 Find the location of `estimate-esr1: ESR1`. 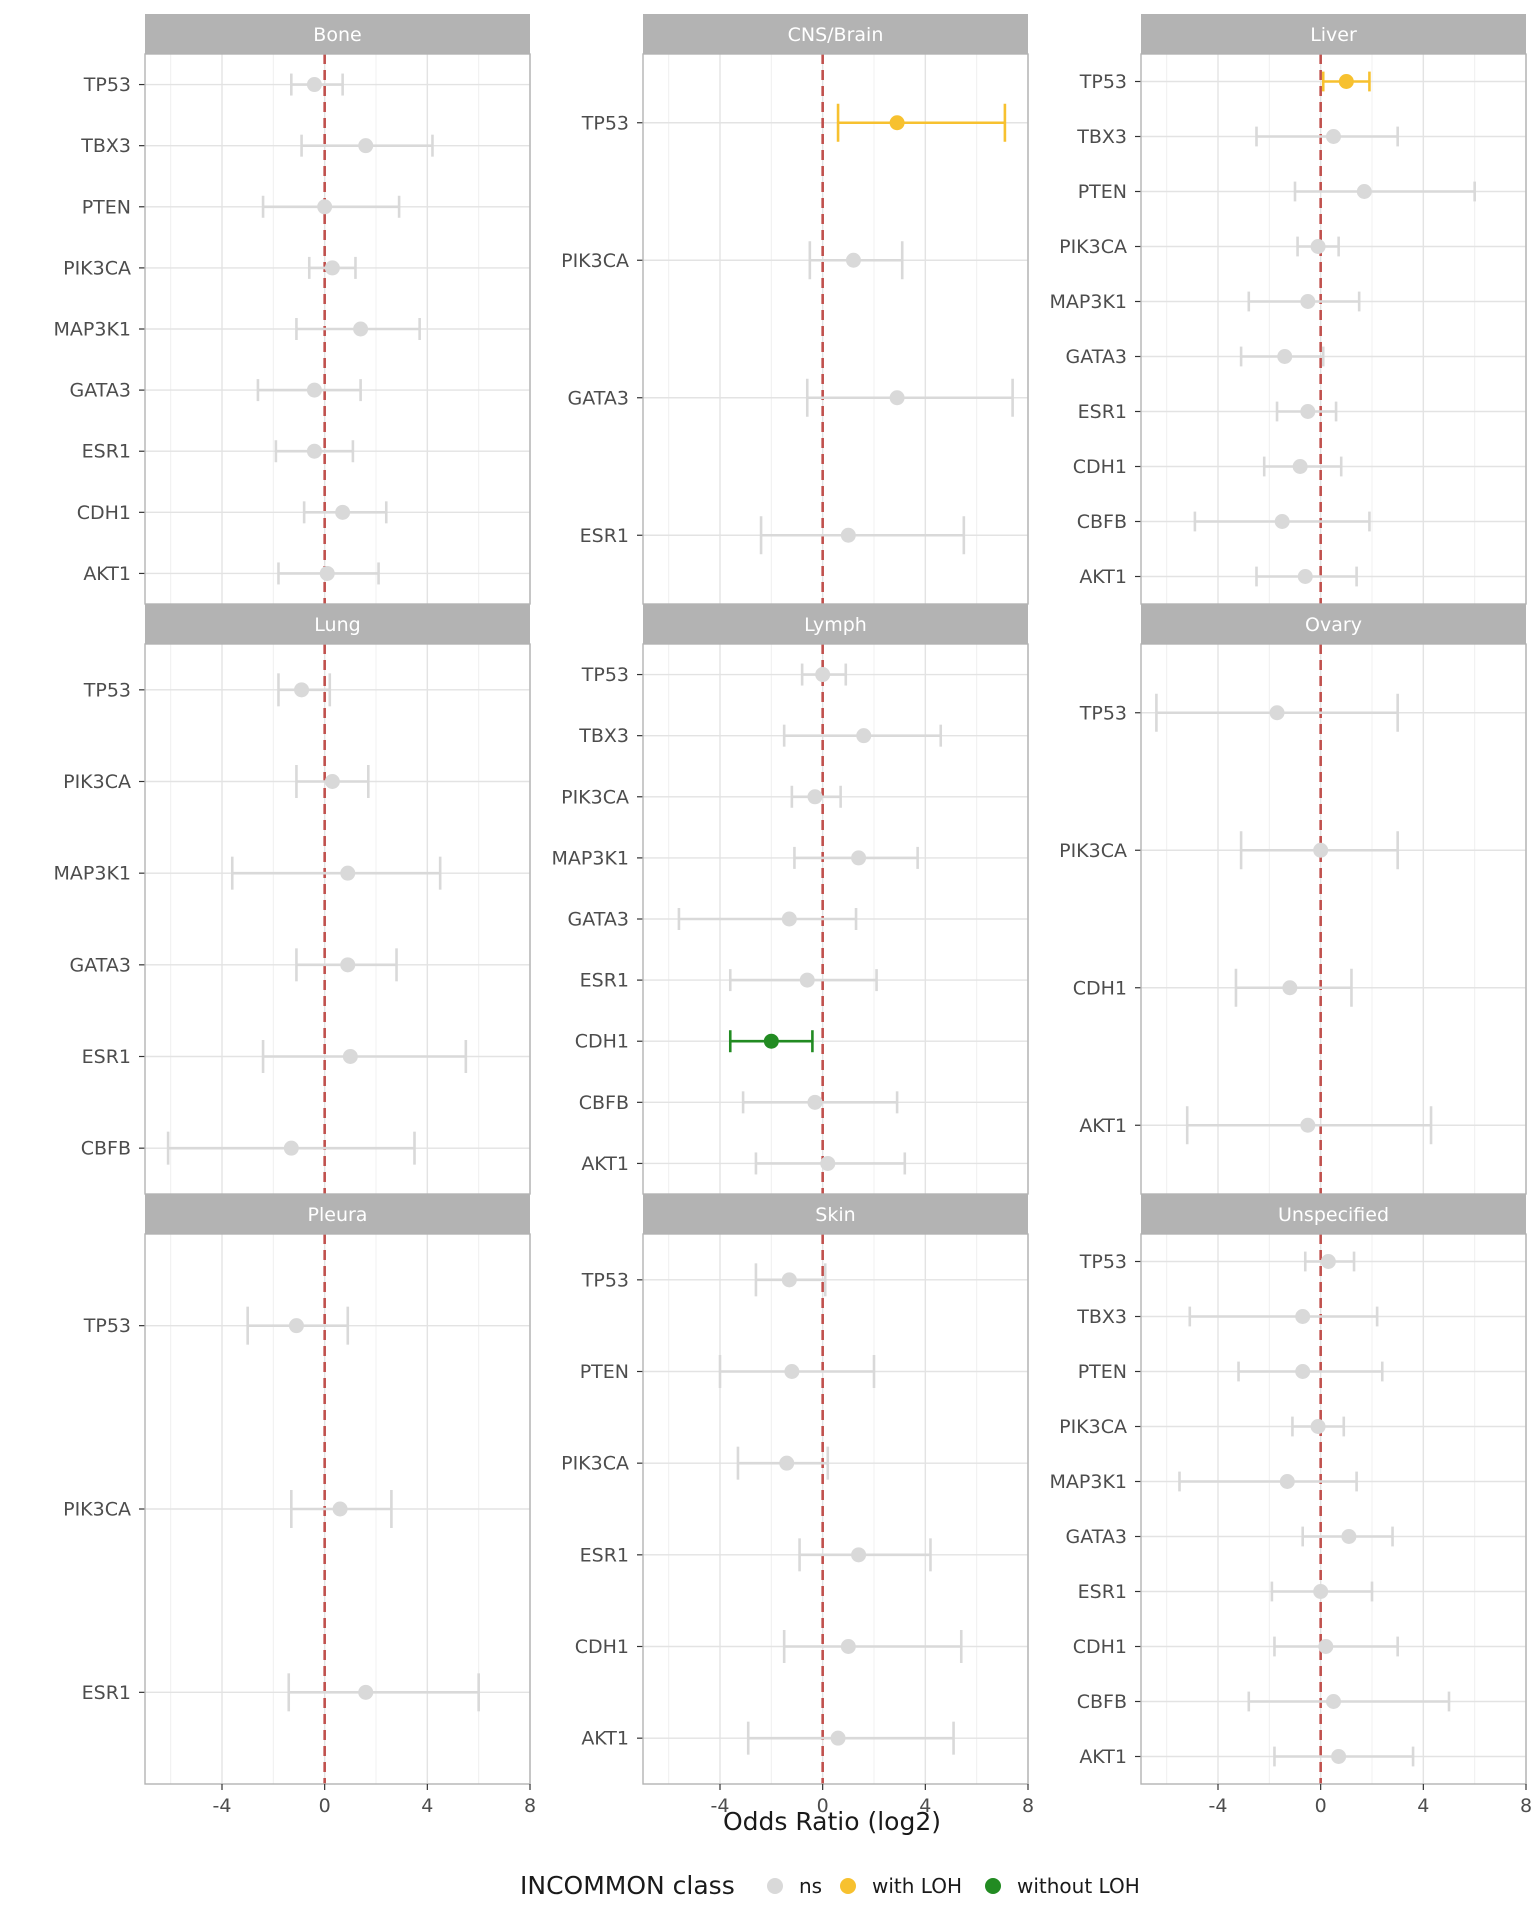

estimate-esr1: ESR1 is located at coordinates (1208, 412).